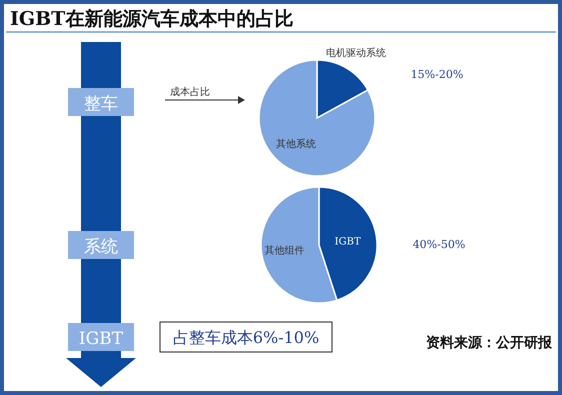 The image size is (562, 395). Describe the element at coordinates (101, 247) in the screenshot. I see `text: 系统` at that location.